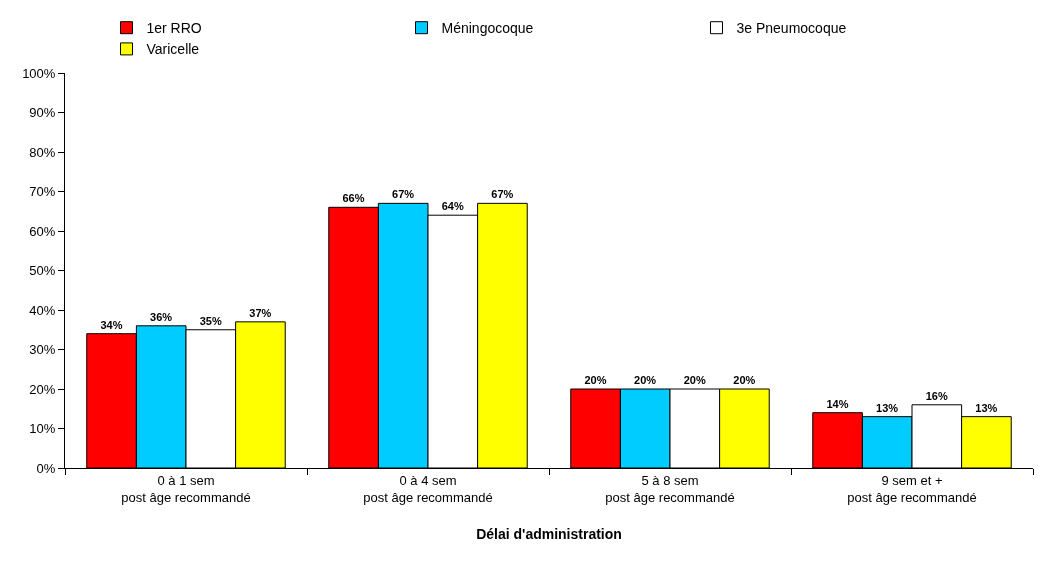 The image size is (1045, 571). What do you see at coordinates (42, 152) in the screenshot?
I see `y-tick-label: 80%` at bounding box center [42, 152].